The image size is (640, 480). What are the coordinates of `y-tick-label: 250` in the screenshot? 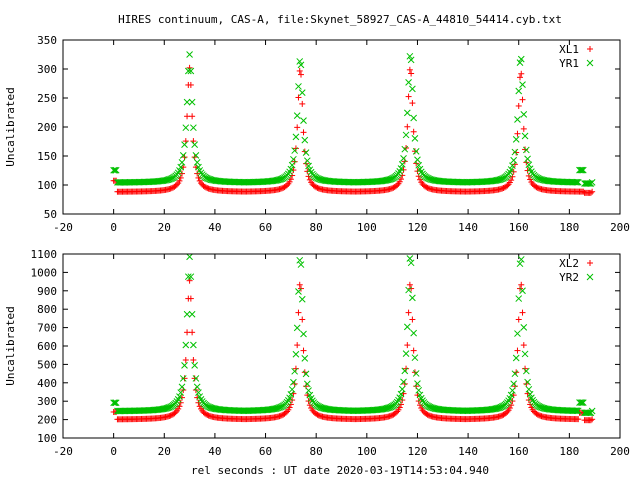 It's located at (47, 98).